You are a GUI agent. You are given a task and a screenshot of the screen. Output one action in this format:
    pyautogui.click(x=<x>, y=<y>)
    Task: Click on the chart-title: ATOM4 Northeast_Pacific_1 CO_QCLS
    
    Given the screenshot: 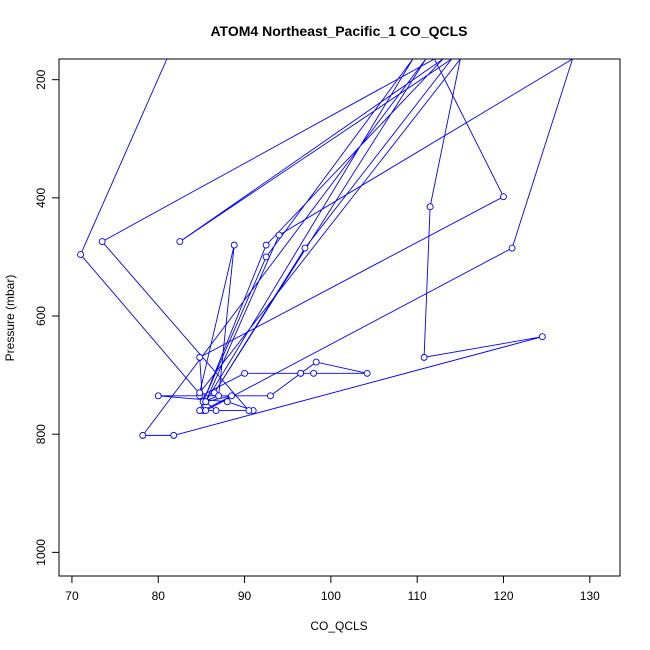 What is the action you would take?
    pyautogui.click(x=338, y=31)
    